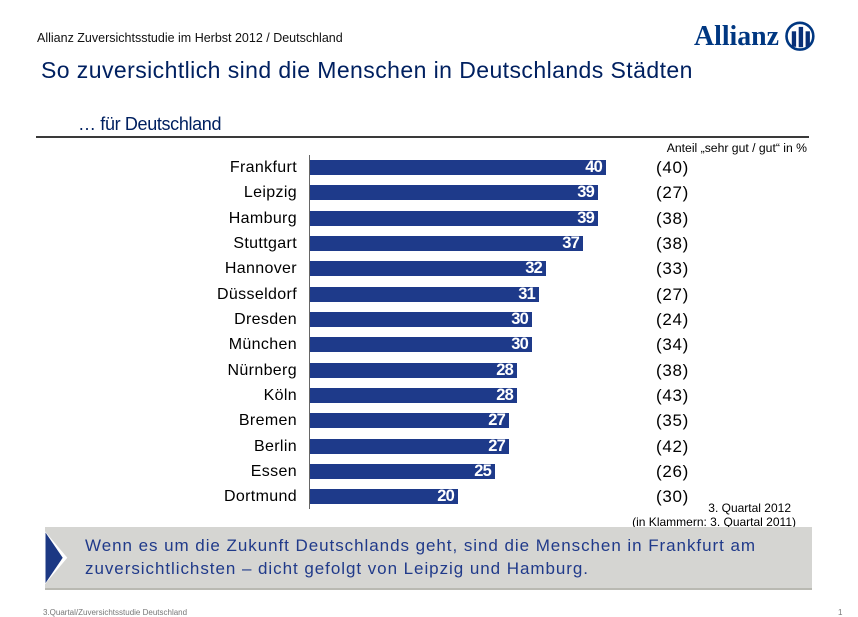  Describe the element at coordinates (736, 36) in the screenshot. I see `svg-text: Allianz` at that location.